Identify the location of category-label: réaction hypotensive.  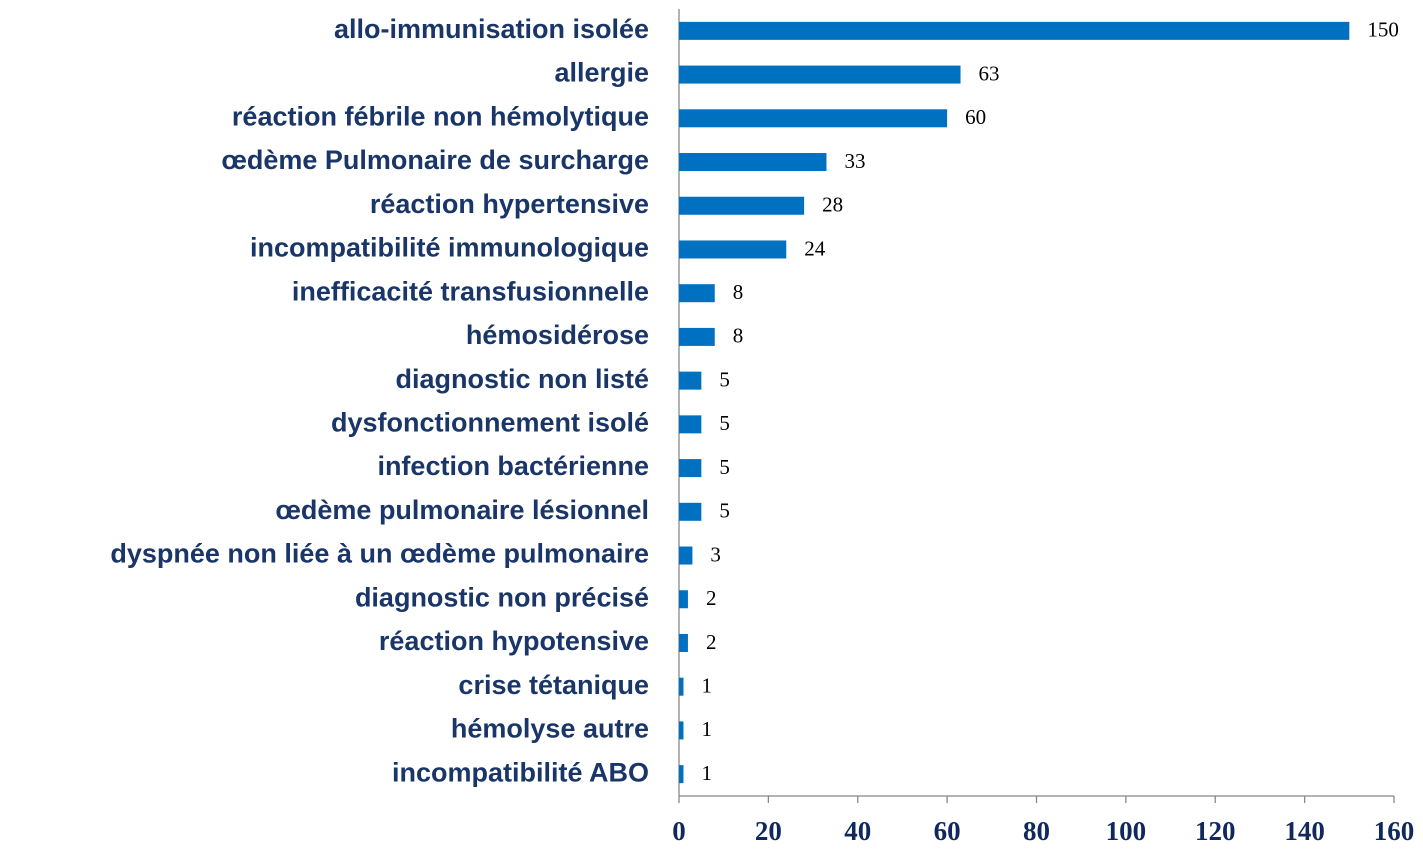
(514, 641).